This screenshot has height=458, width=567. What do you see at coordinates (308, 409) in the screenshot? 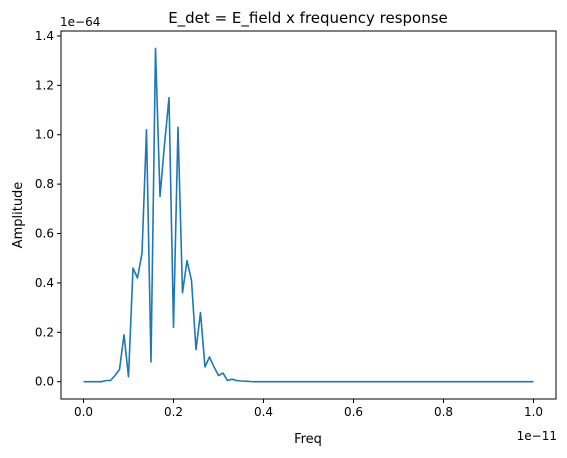
I see `x-axis-ticks: 0.0 0.2 0.4 0.6 0.8 1.0` at bounding box center [308, 409].